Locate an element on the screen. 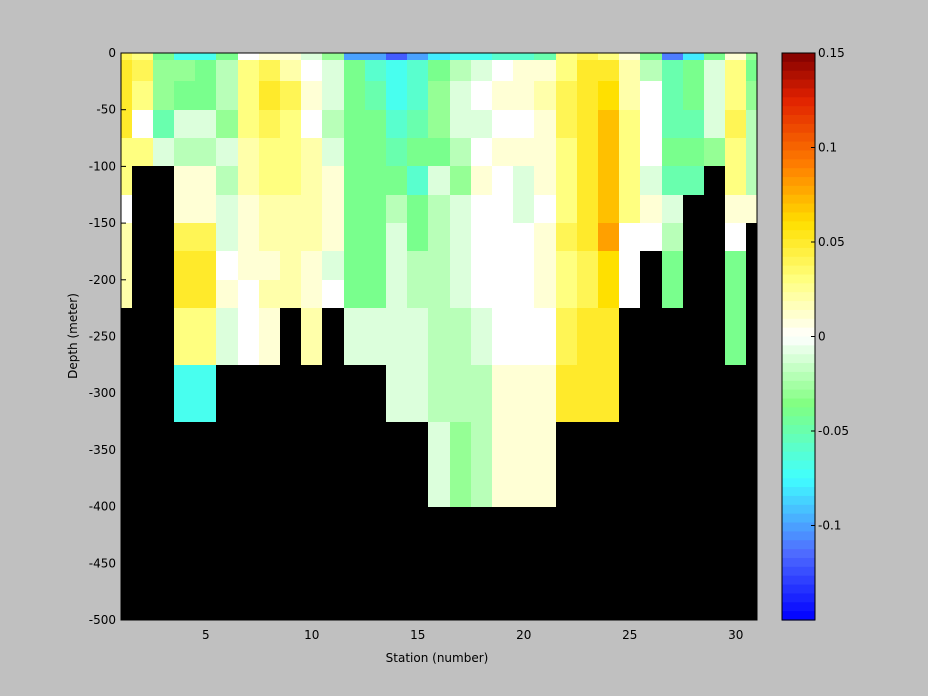 The height and width of the screenshot is (696, 928). y-tick-label: -150 is located at coordinates (102, 223).